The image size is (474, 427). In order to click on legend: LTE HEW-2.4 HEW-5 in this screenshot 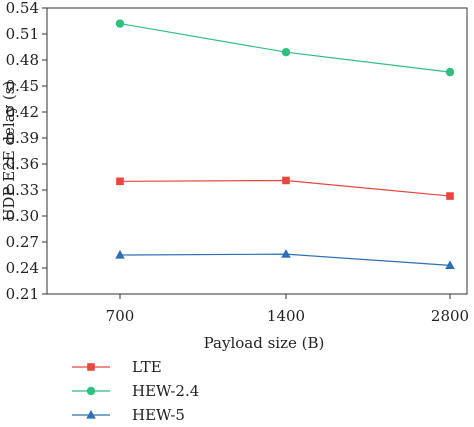, I will do `click(135, 391)`.